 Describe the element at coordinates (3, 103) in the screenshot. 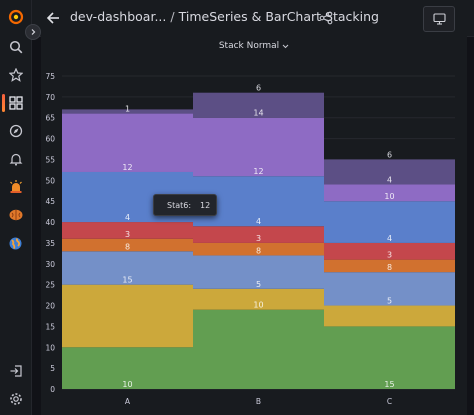

I see `active-indicator` at that location.